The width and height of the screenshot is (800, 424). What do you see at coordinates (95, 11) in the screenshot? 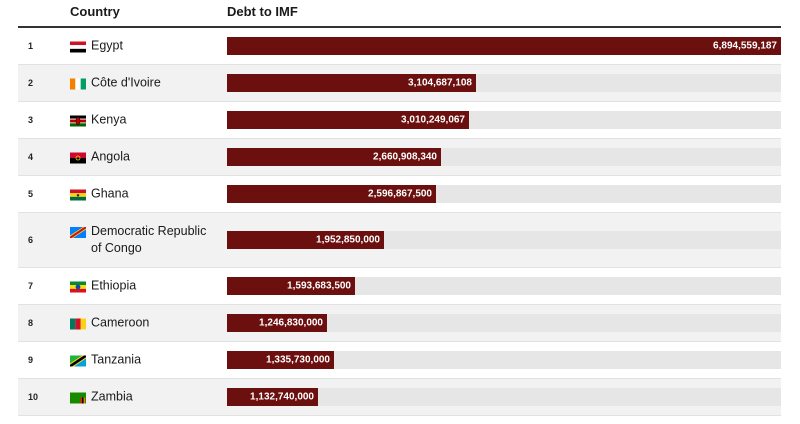
I see `country-column-header: Country` at bounding box center [95, 11].